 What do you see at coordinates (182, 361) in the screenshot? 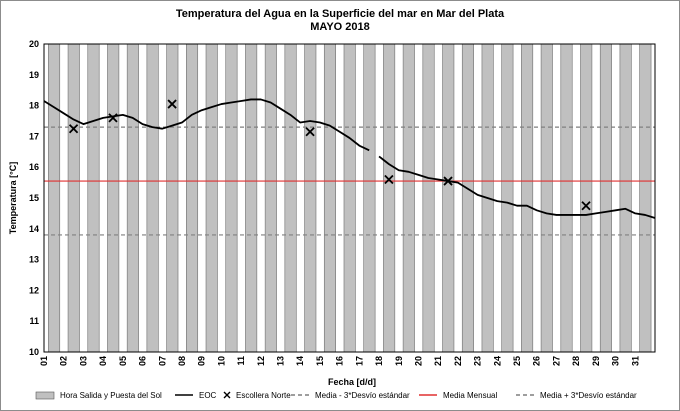
I see `x-tick-label: 08` at bounding box center [182, 361].